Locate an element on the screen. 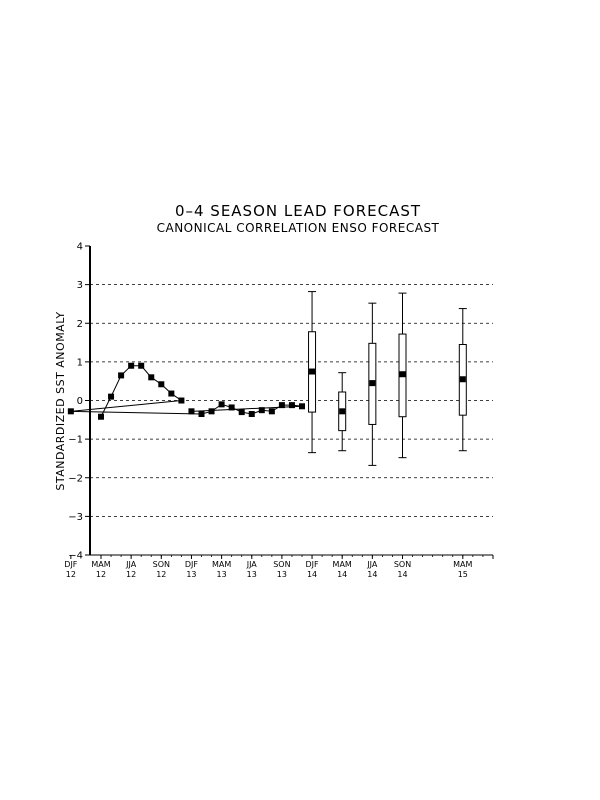 Image resolution: width=600 pixels, height=800 pixels. y-ticks: 4 3 2 1 0 −1 −2 −3 −4 is located at coordinates (79, 402).